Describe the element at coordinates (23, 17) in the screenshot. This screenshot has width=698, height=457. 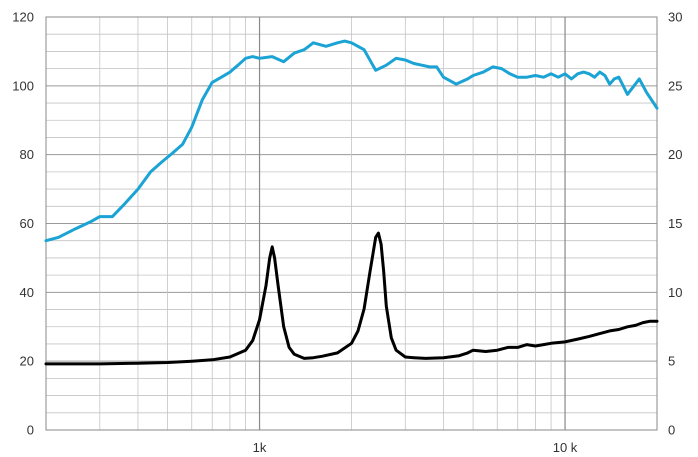
I see `y-tick-label: 120` at that location.